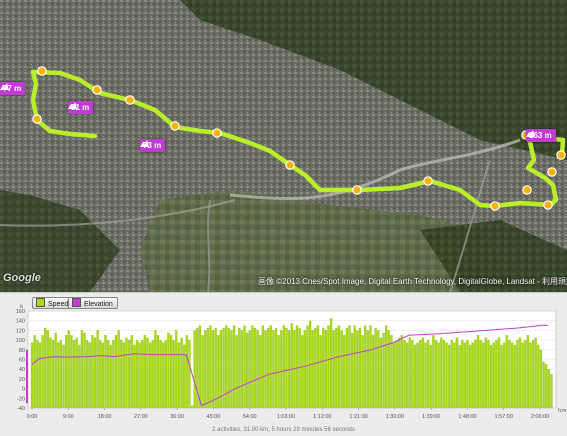 Image resolution: width=567 pixels, height=436 pixels. What do you see at coordinates (81, 107) in the screenshot?
I see `elevation-tag: 81 m` at bounding box center [81, 107].